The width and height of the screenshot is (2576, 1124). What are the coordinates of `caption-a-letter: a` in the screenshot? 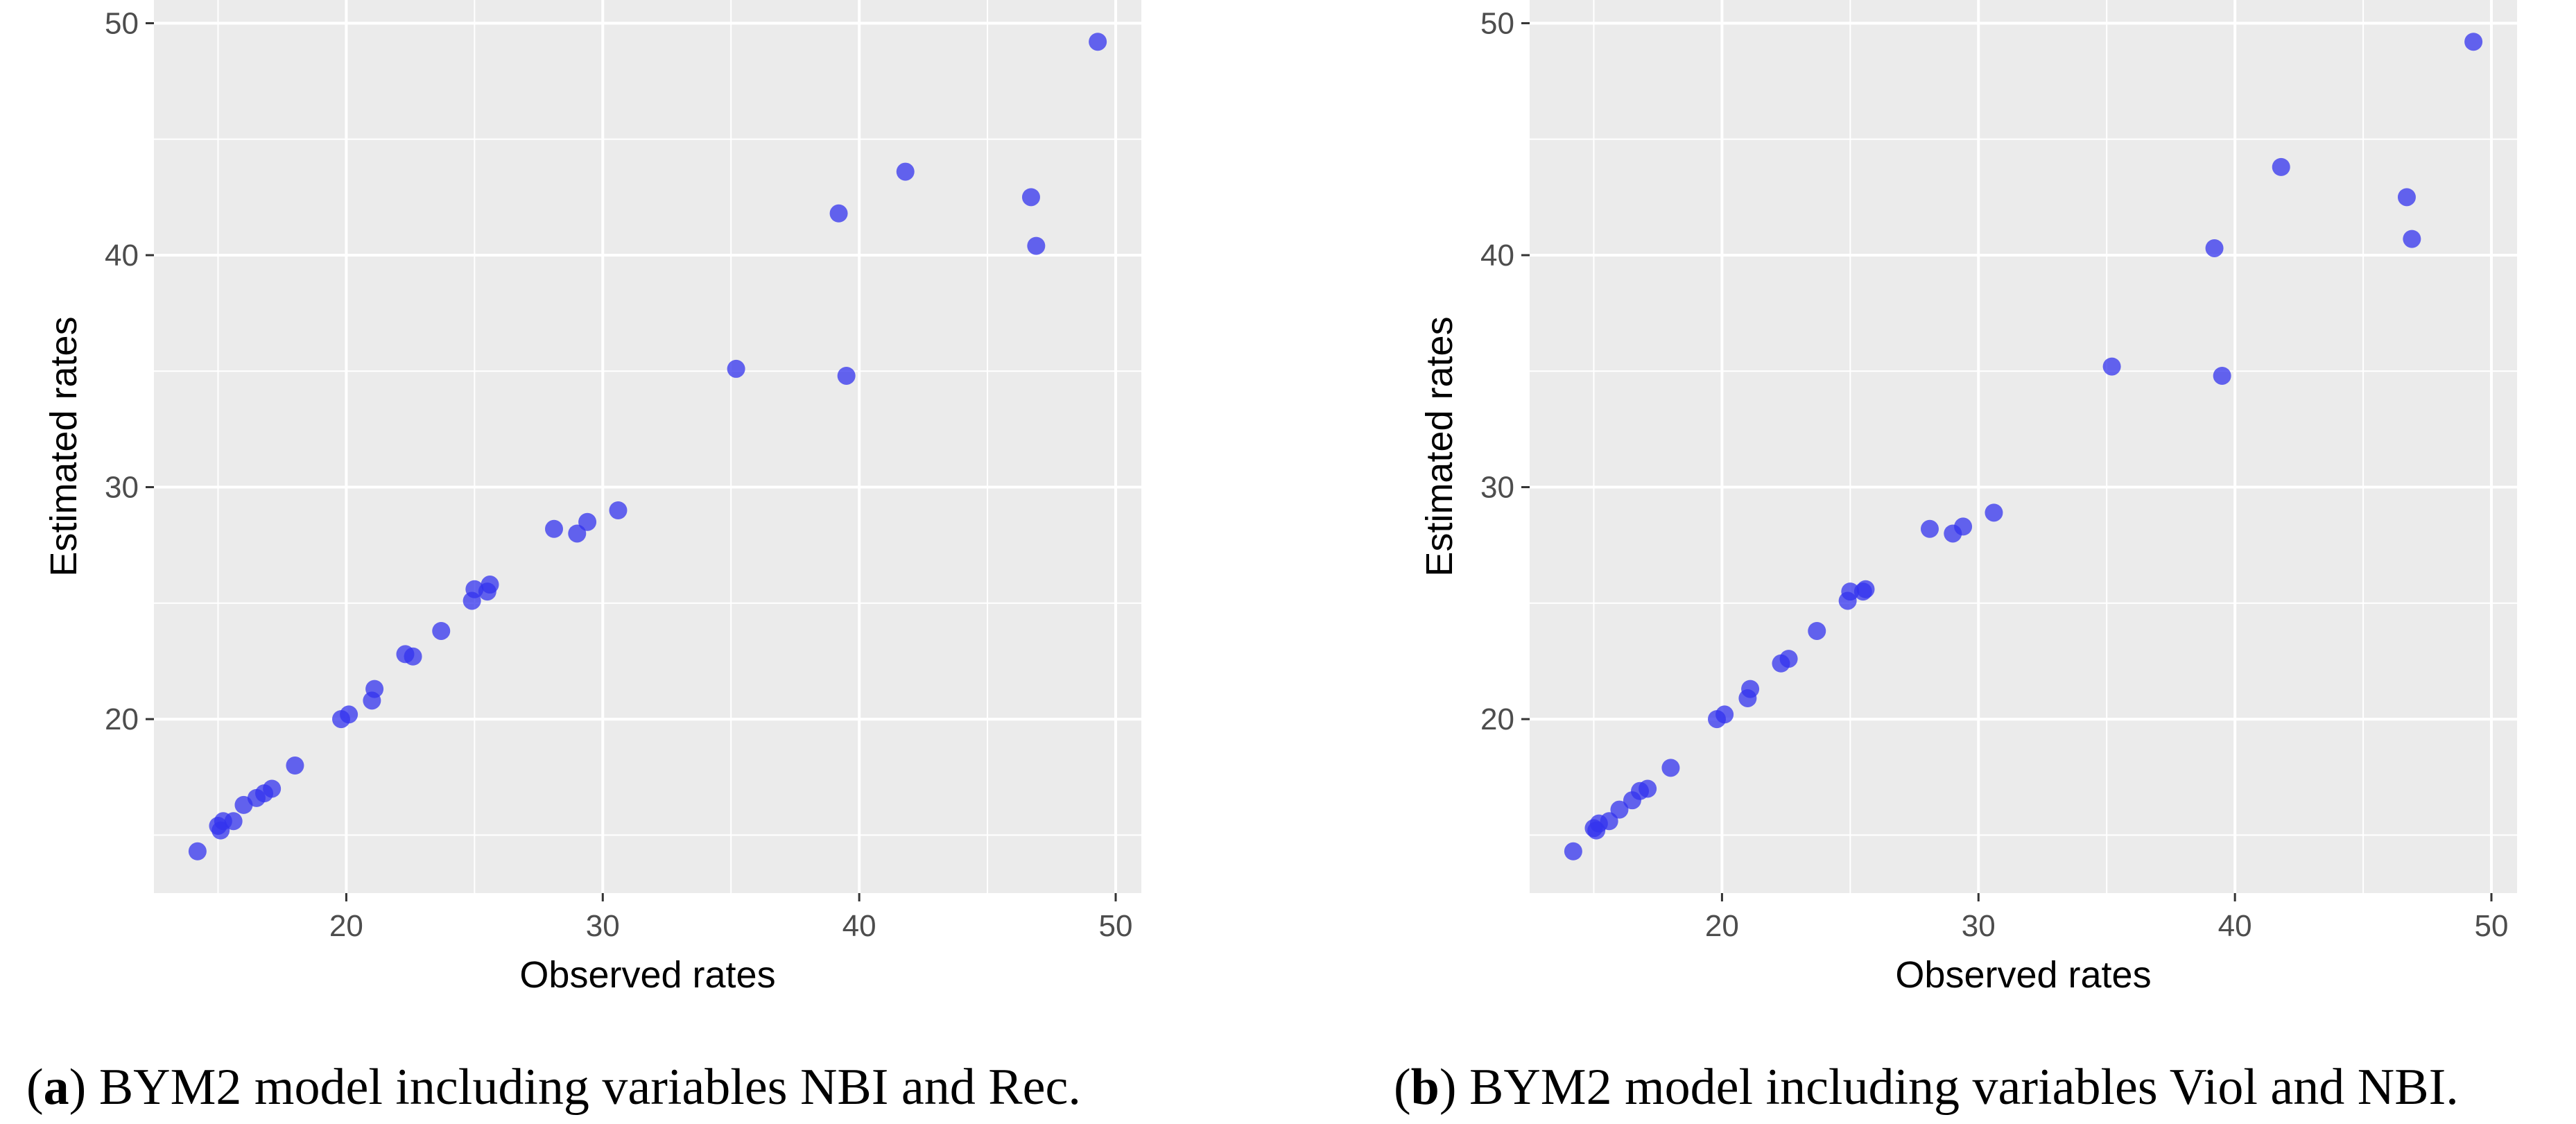 It's located at (56, 1087).